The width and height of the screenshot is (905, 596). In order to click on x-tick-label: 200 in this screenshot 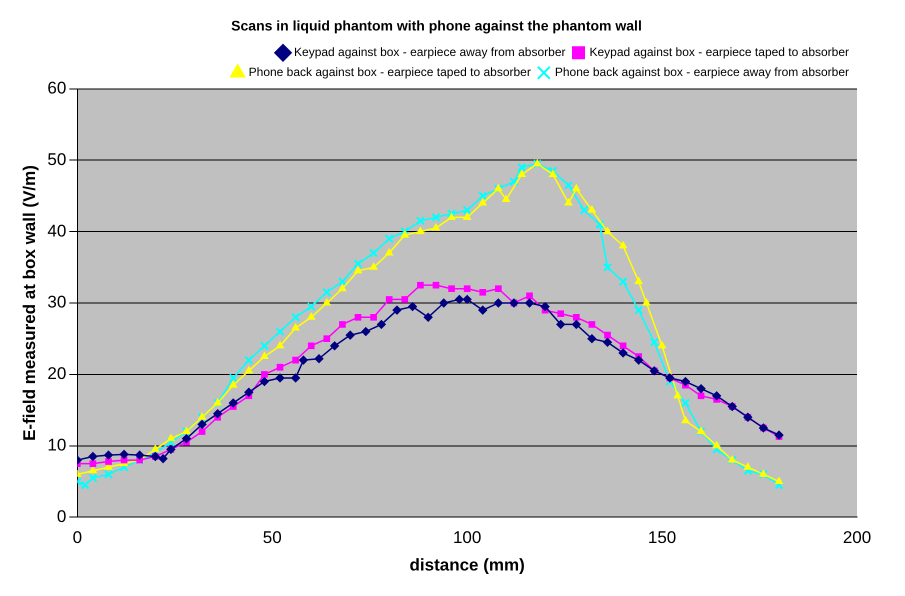, I will do `click(857, 538)`.